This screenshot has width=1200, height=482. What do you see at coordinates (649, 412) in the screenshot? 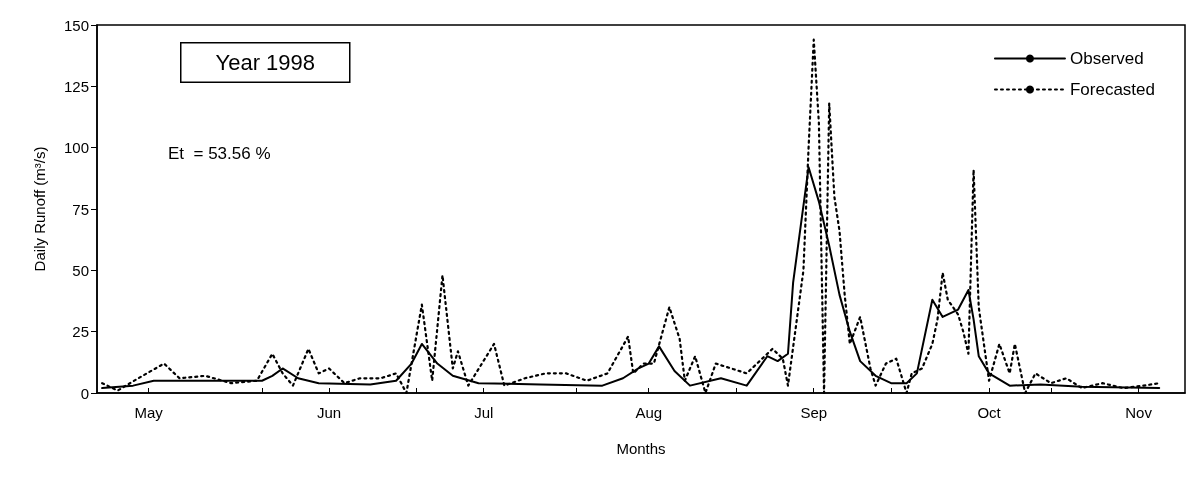
I see `x-tick-label: Aug` at bounding box center [649, 412].